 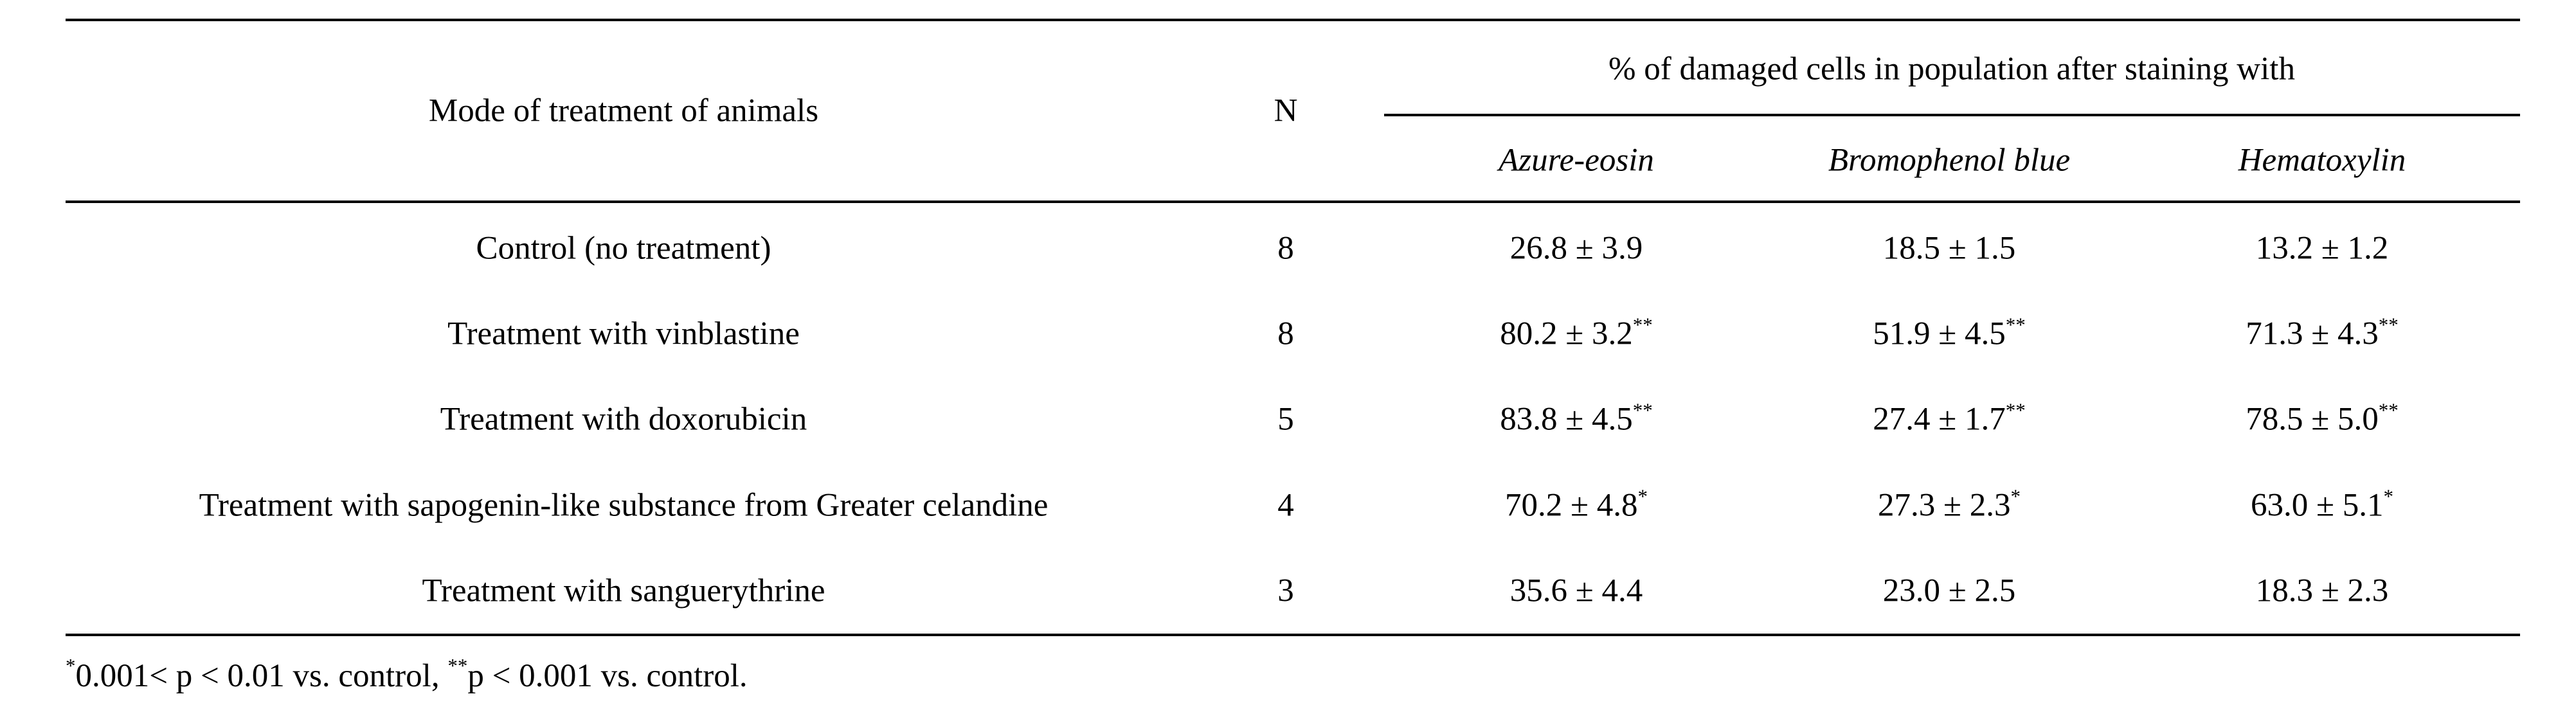 I want to click on header-stain-hematoxylin: Hematoxylin, so click(x=2322, y=160).